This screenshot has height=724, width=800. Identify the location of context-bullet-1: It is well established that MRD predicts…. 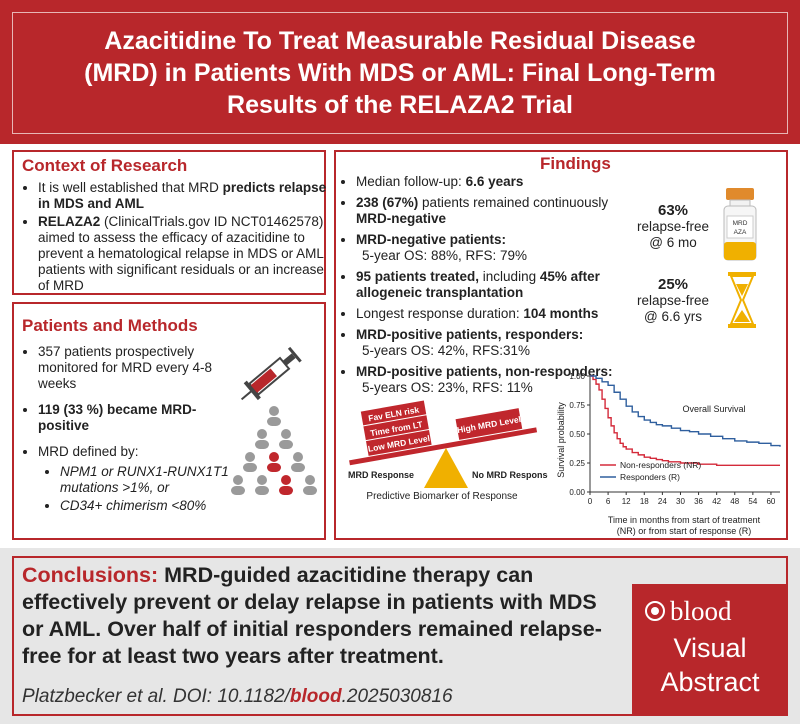
(184, 196).